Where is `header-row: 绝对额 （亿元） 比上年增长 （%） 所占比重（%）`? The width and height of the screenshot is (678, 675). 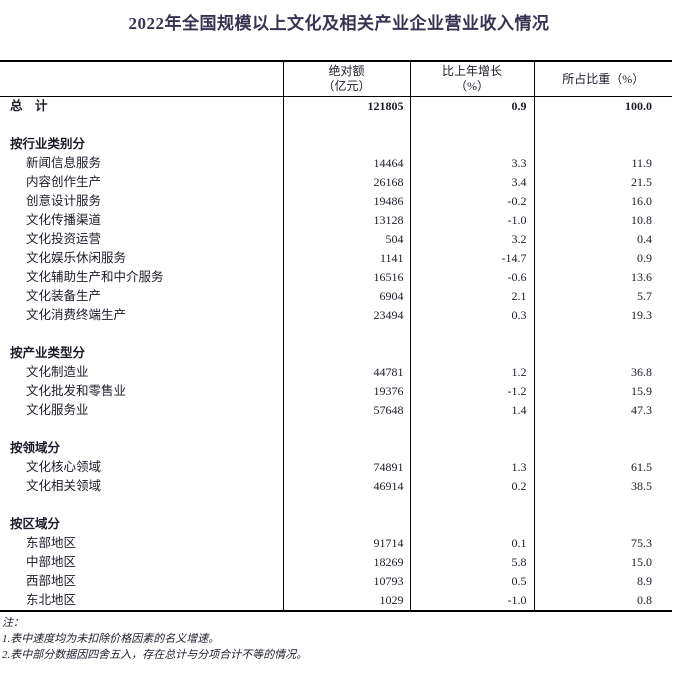 header-row: 绝对额 （亿元） 比上年增长 （%） 所占比重（%） is located at coordinates (336, 79).